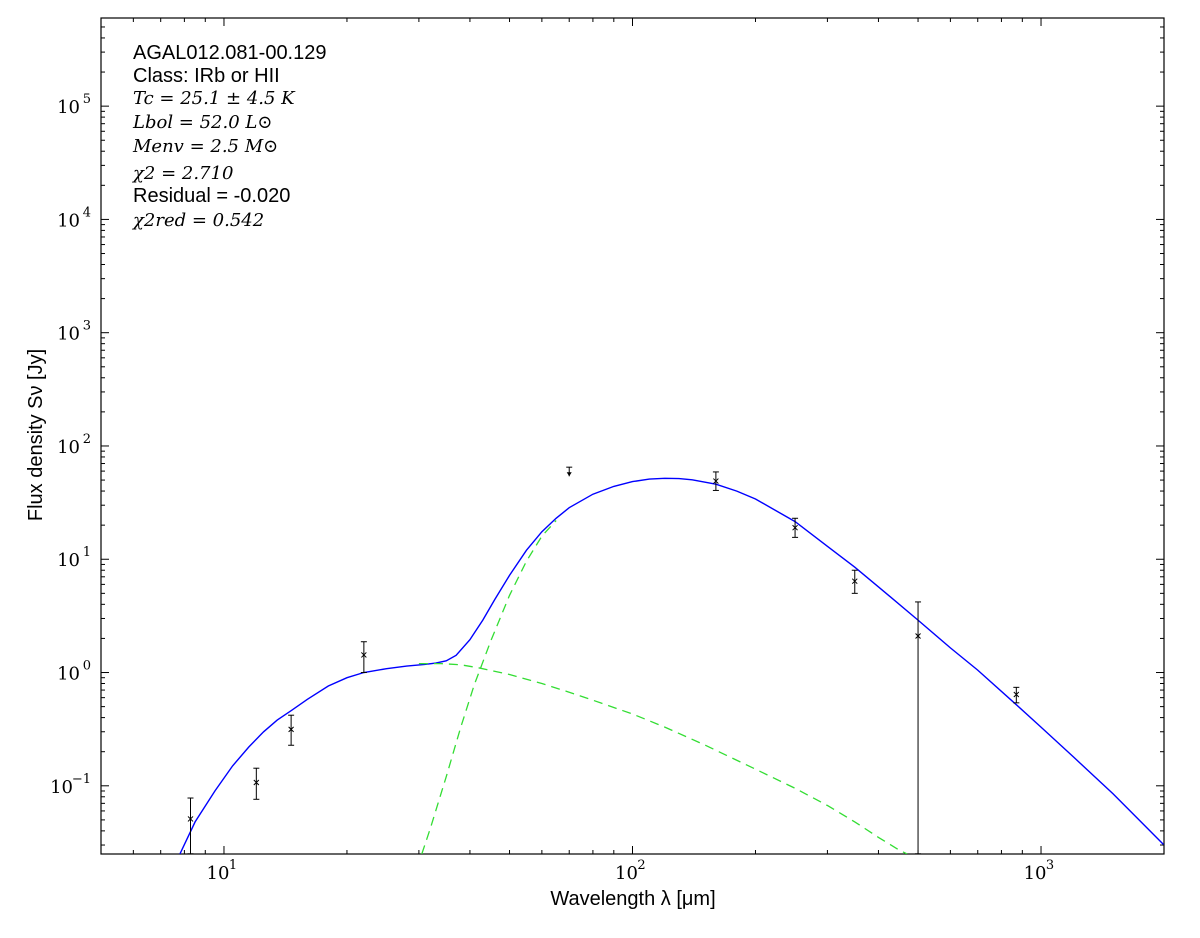 The image size is (1200, 938). What do you see at coordinates (233, 865) in the screenshot?
I see `x-tick-label-exponent: 1` at bounding box center [233, 865].